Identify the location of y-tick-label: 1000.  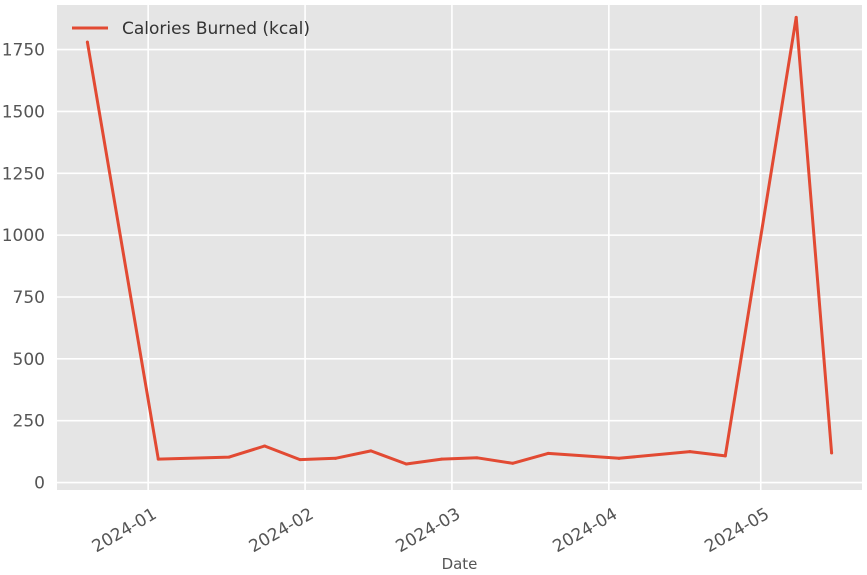
(23, 236).